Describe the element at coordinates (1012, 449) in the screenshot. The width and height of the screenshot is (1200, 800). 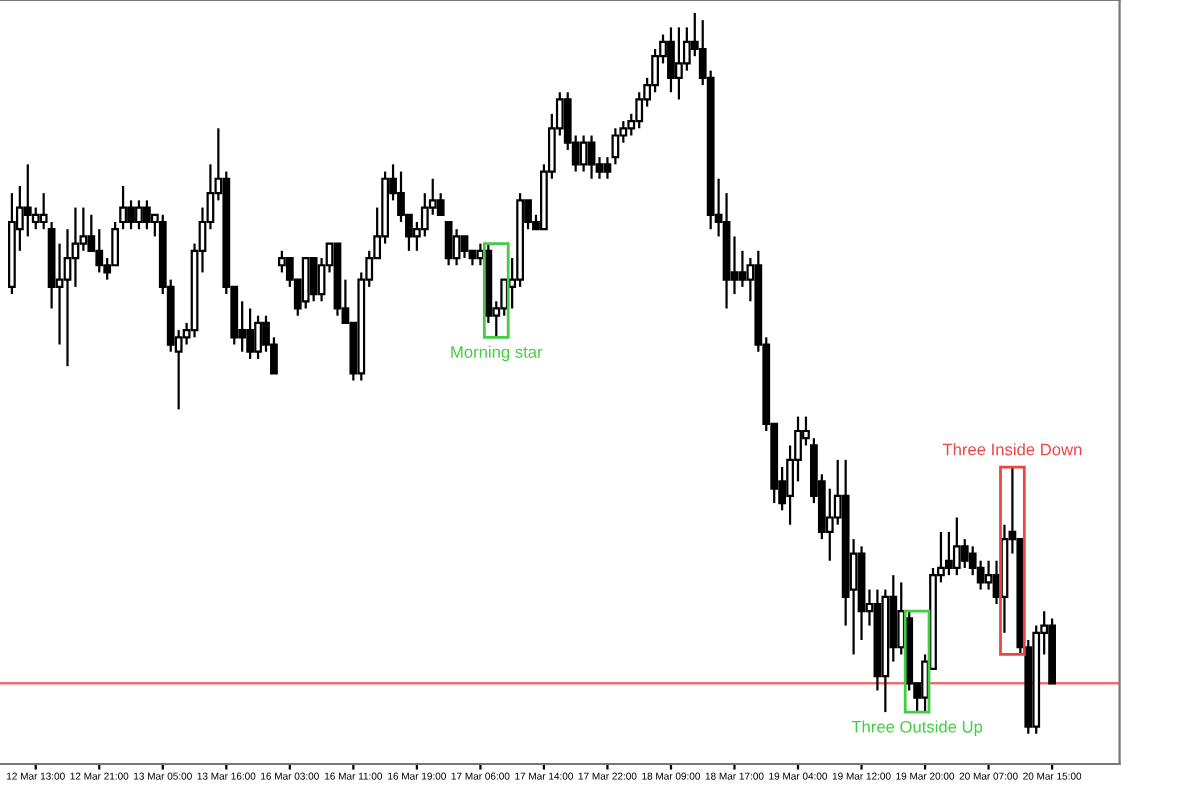
I see `annotation: Three Inside Down` at that location.